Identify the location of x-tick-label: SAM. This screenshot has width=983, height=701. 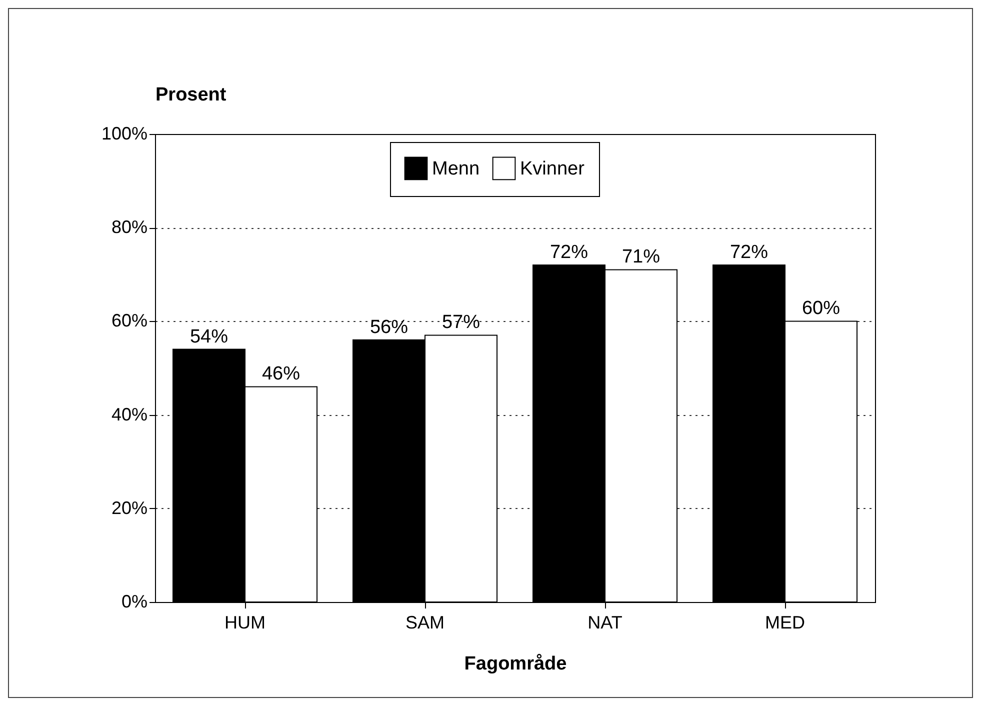
(425, 622).